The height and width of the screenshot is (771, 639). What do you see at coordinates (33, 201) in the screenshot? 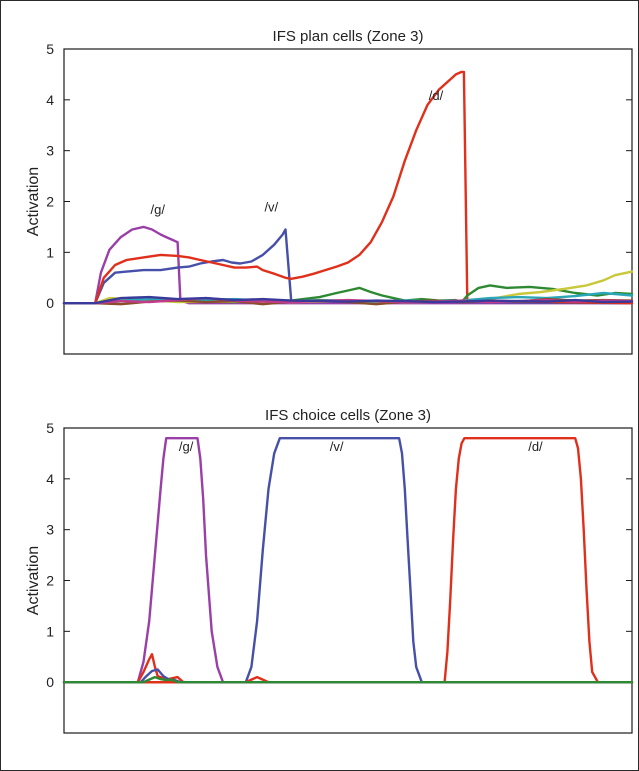
I see `panel1-ylabel: Activation` at bounding box center [33, 201].